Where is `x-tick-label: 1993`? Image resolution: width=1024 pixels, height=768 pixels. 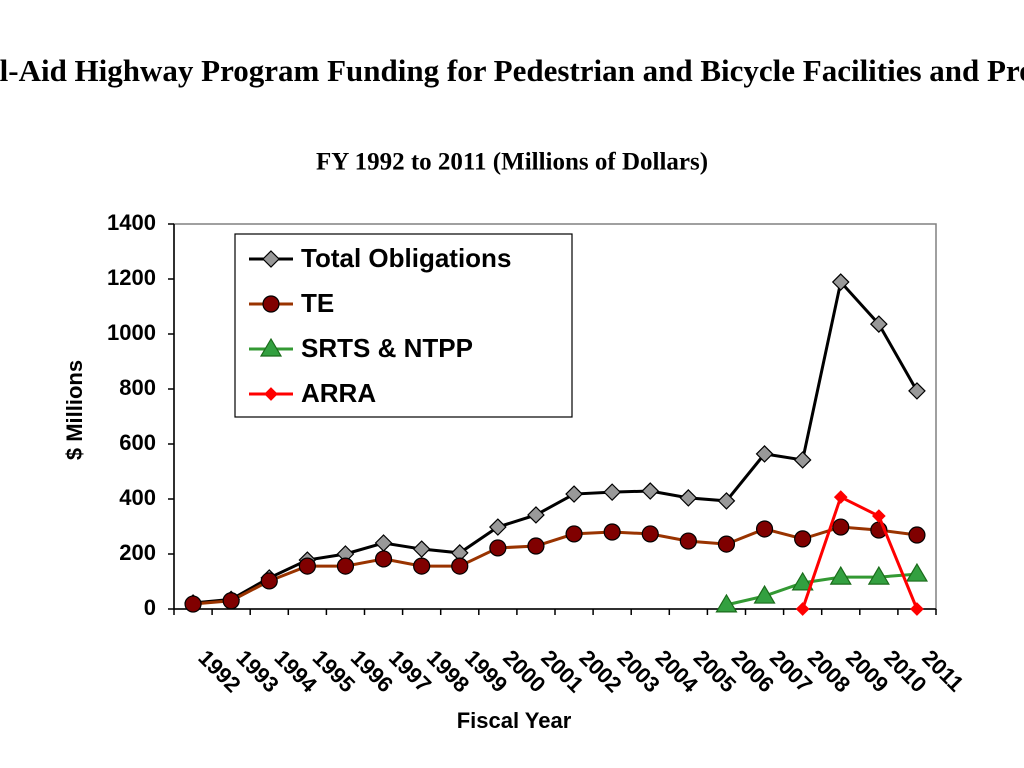 x-tick-label: 1993 is located at coordinates (258, 671).